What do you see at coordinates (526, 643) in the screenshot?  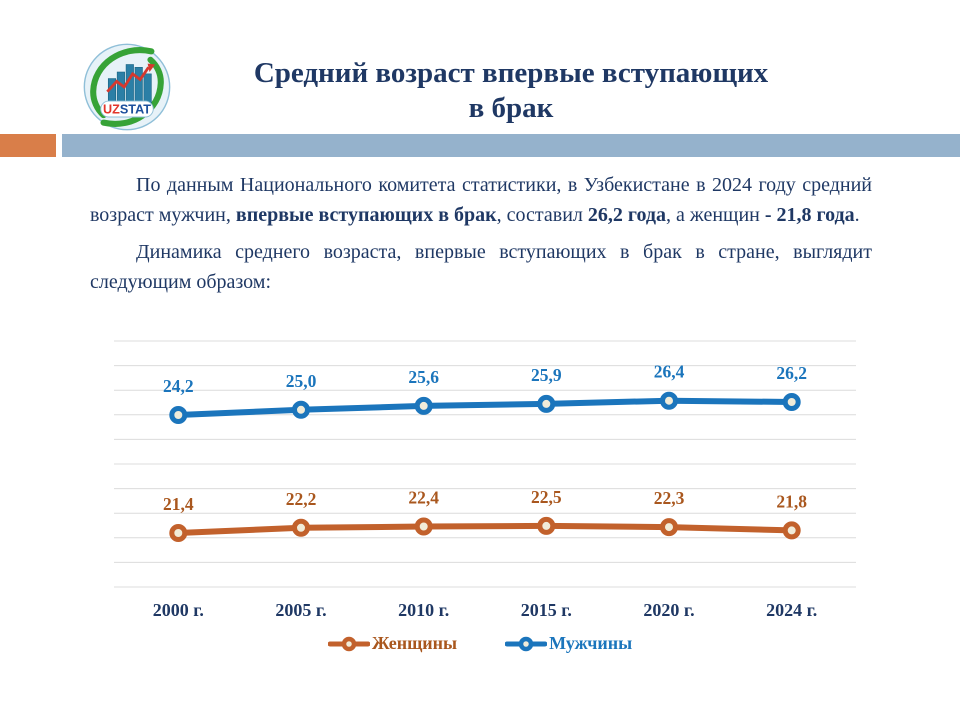 I see `legend-marker-icon-men` at bounding box center [526, 643].